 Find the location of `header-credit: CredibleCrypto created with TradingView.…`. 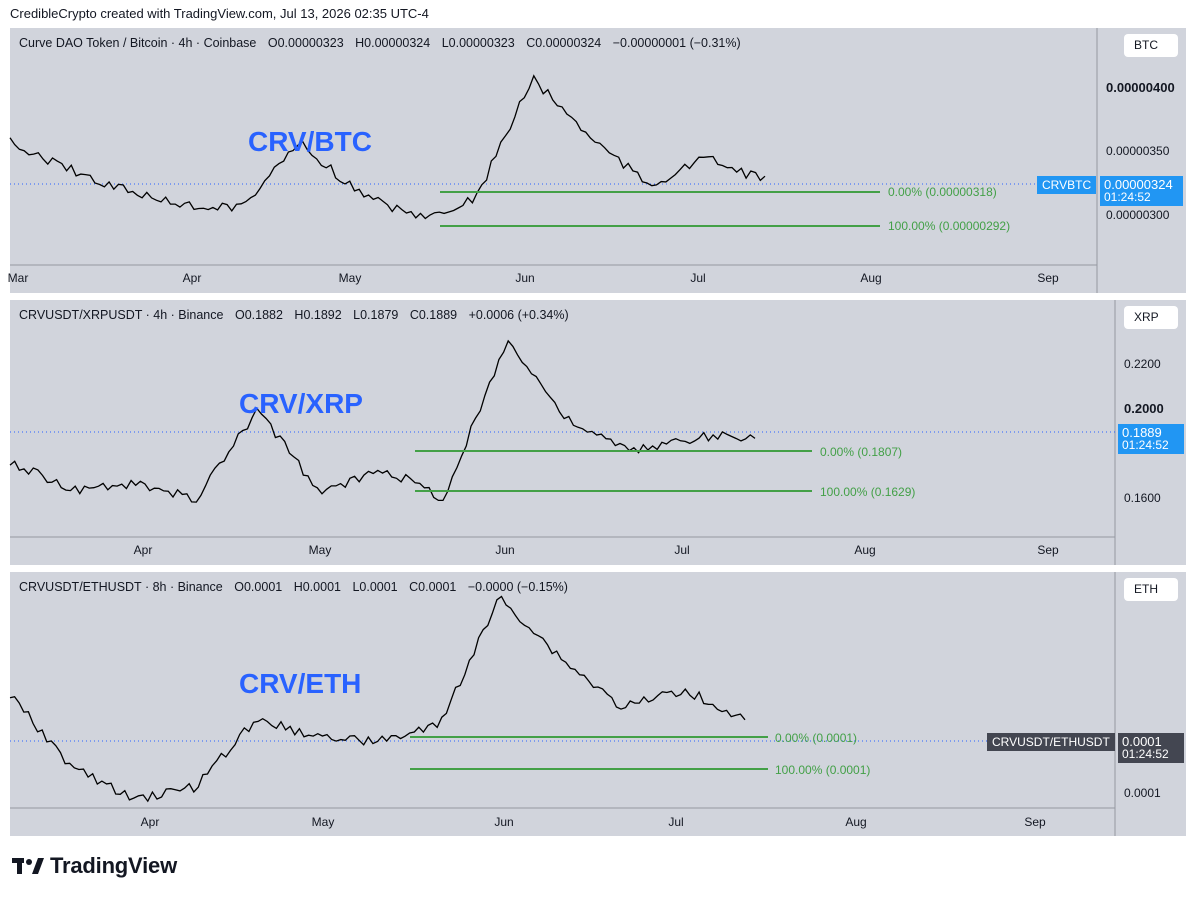

header-credit: CredibleCrypto created with TradingView.… is located at coordinates (219, 13).